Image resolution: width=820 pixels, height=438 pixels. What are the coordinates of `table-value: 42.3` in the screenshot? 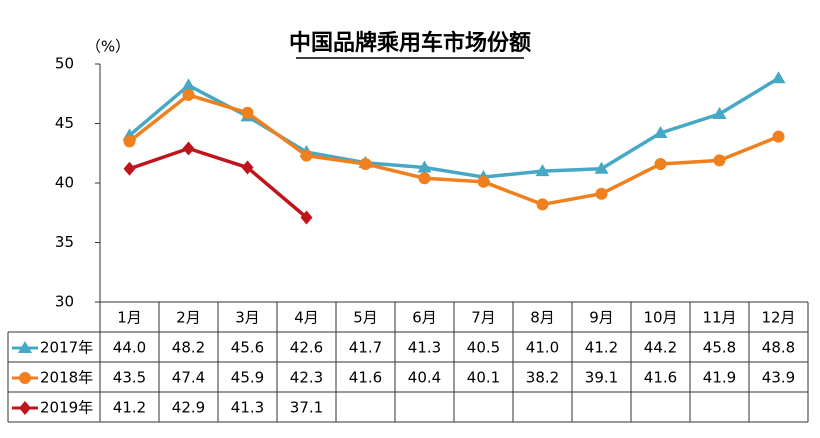 It's located at (306, 378).